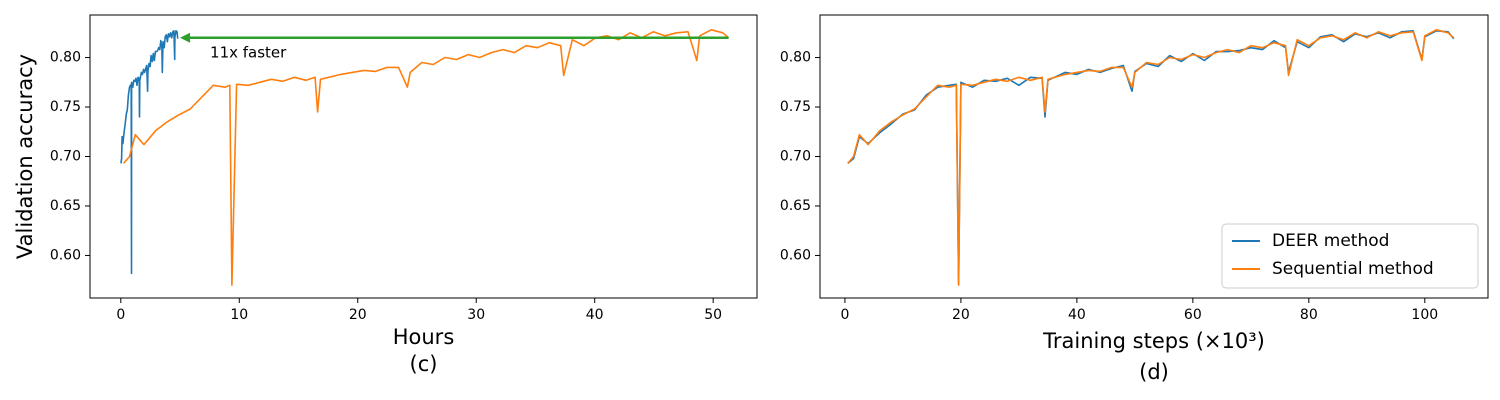 The width and height of the screenshot is (1500, 400). What do you see at coordinates (1153, 341) in the screenshot?
I see `x-axis-label: Training steps (×10³)` at bounding box center [1153, 341].